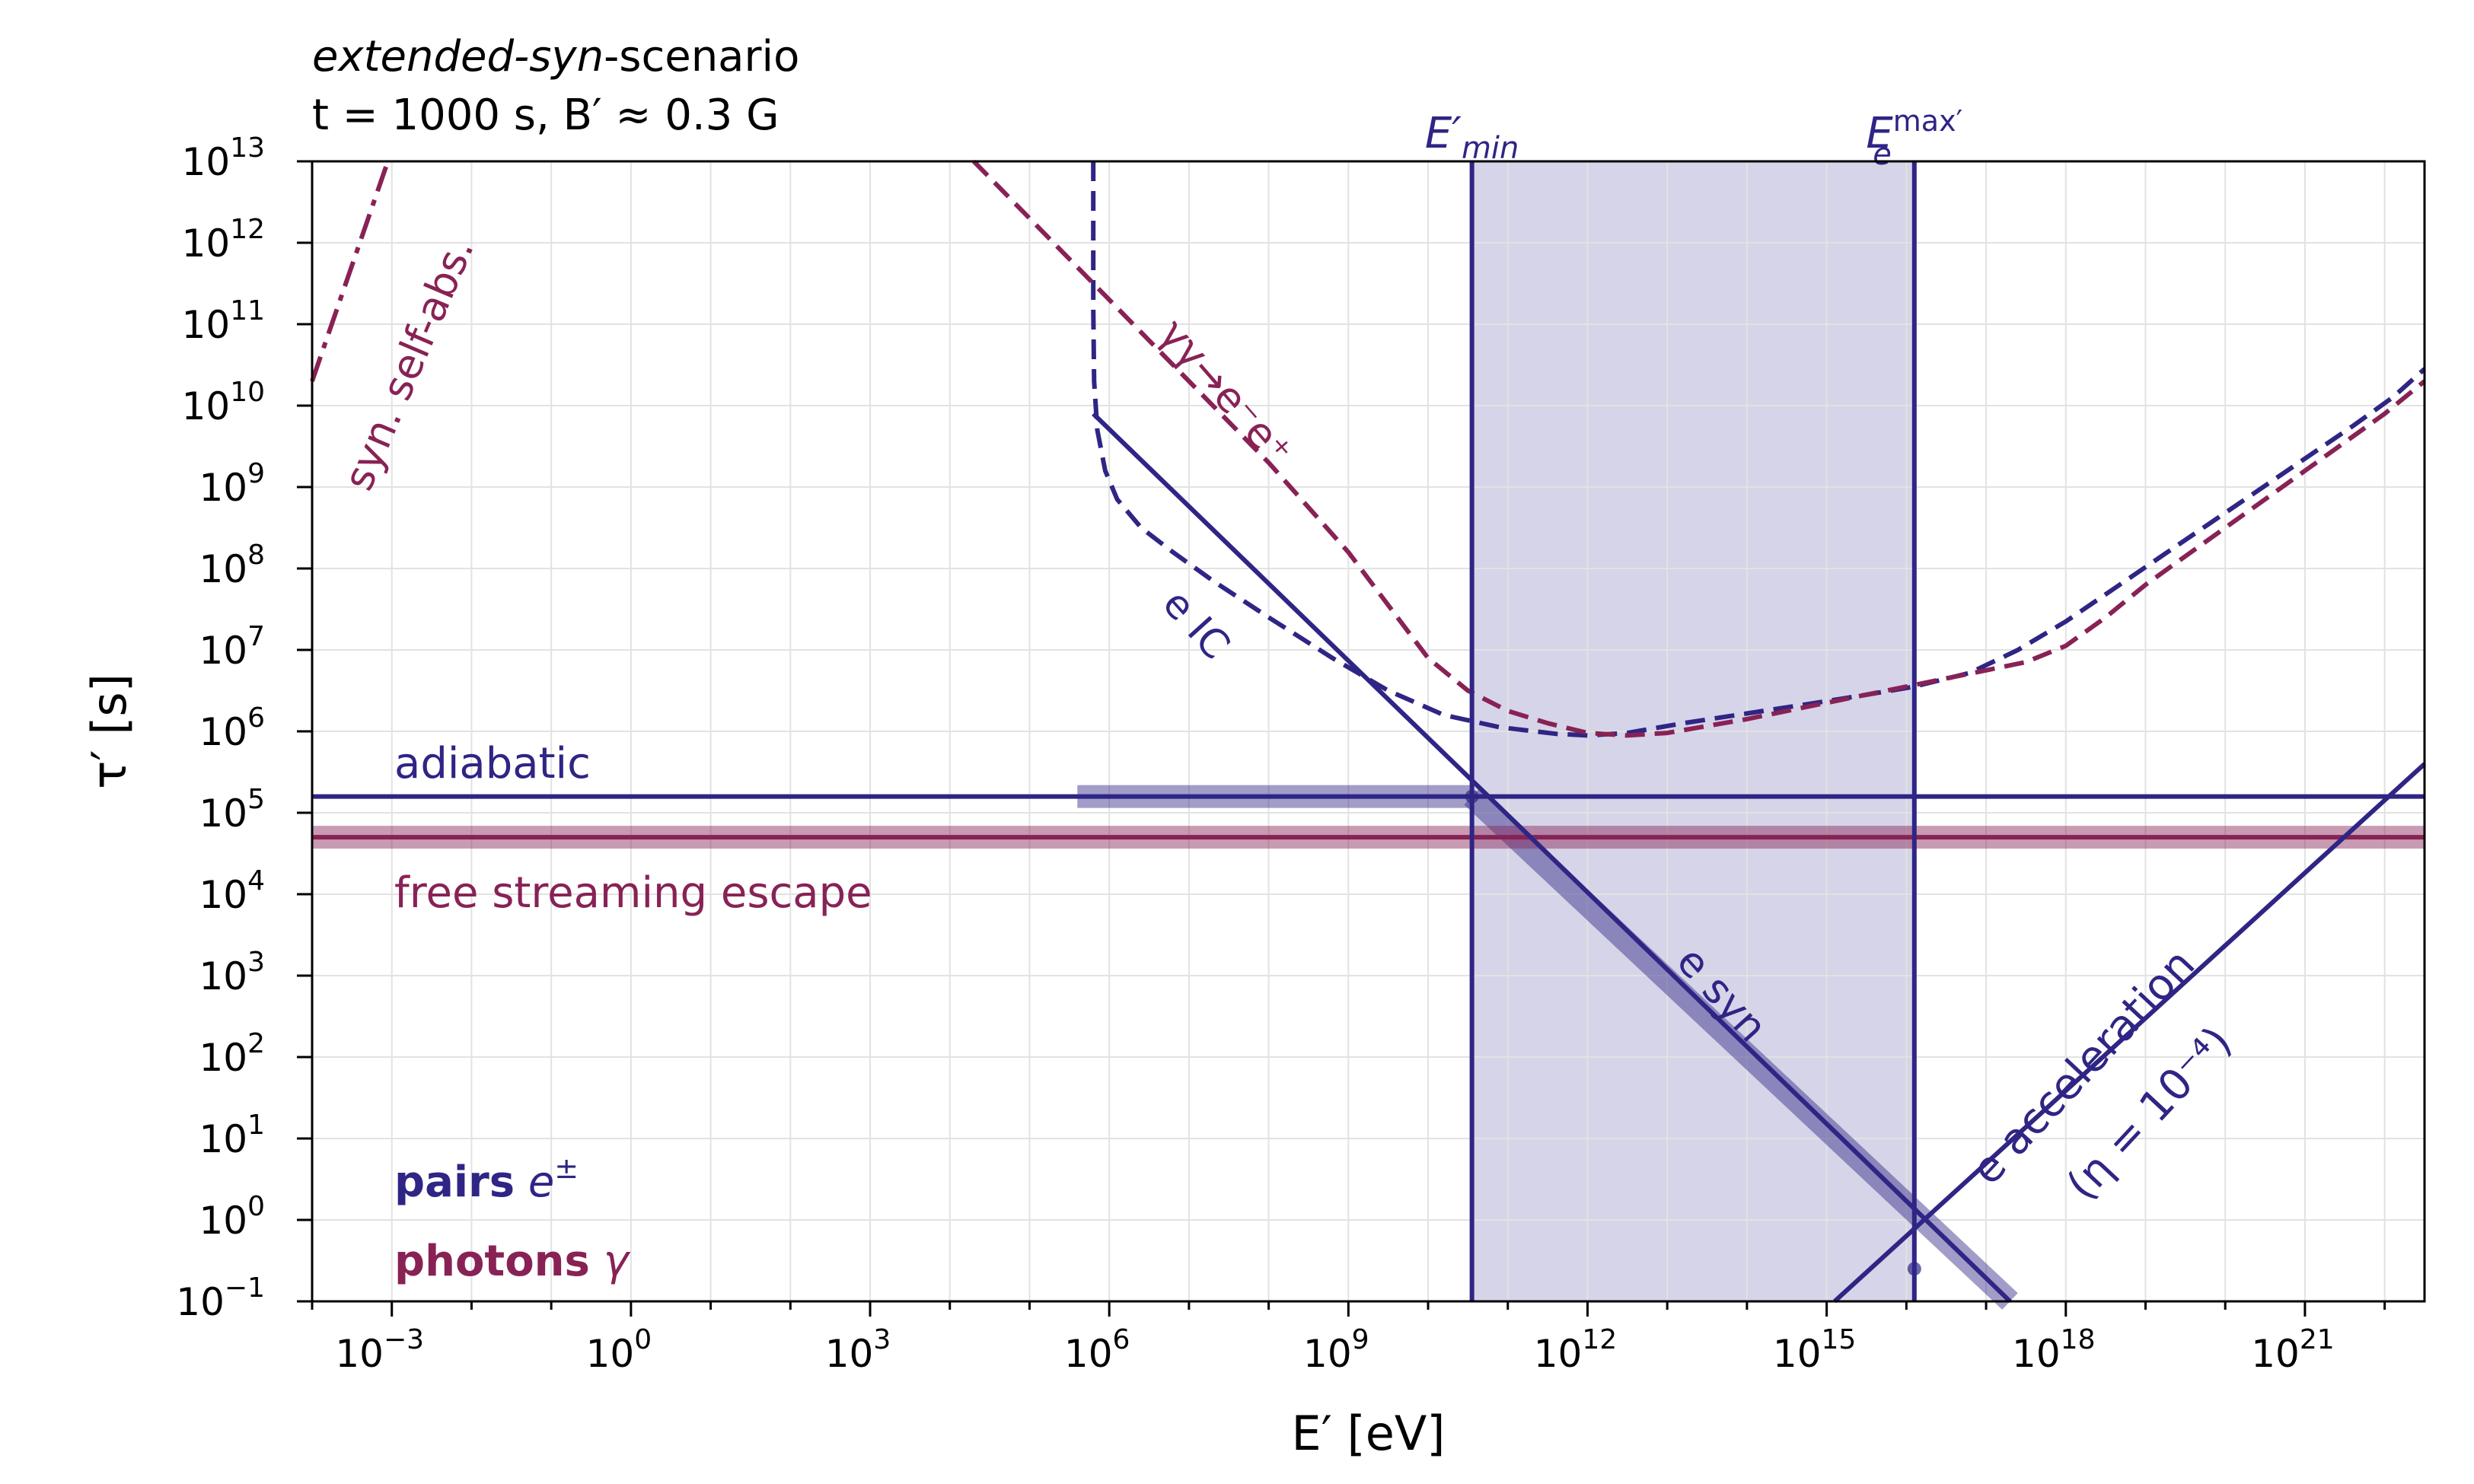 The image size is (2474, 1484). Describe the element at coordinates (486, 1179) in the screenshot. I see `legend-entry-pairs: pairs e±` at that location.